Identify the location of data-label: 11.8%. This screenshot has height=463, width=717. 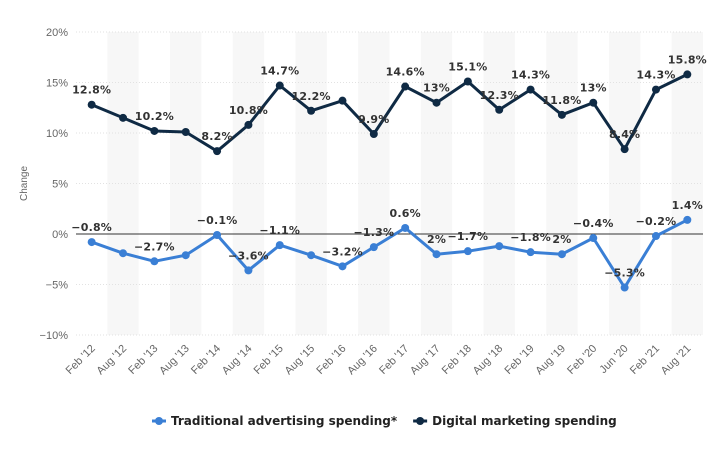
(561, 100).